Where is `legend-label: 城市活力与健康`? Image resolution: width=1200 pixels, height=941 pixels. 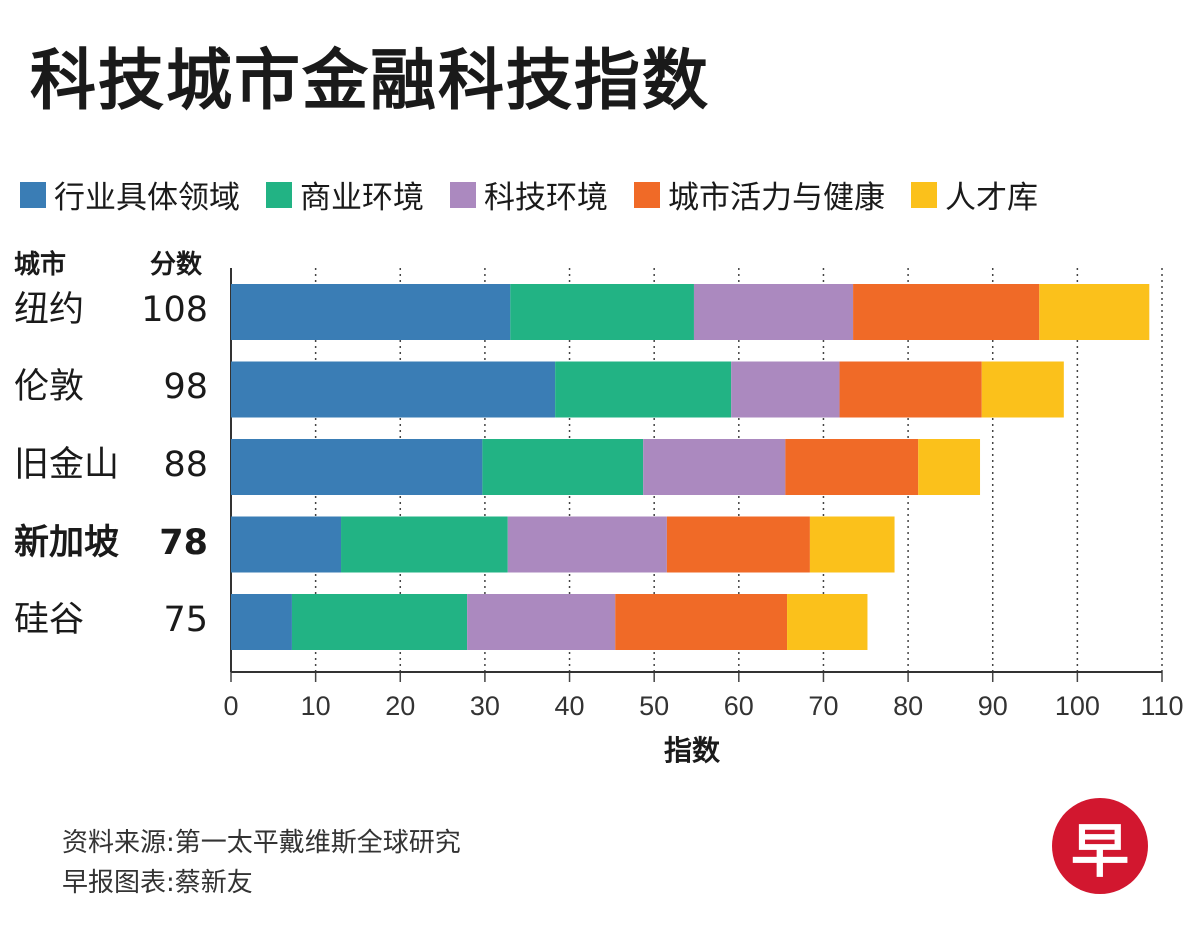 legend-label: 城市活力与健康 is located at coordinates (776, 198).